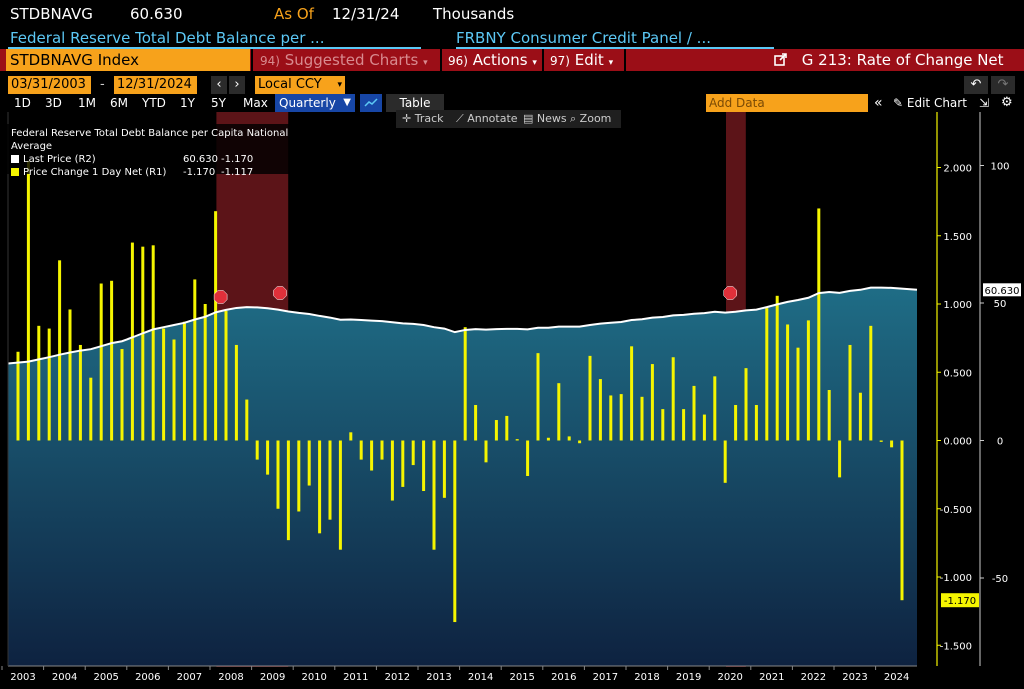 This screenshot has height=689, width=1024. Describe the element at coordinates (87, 103) in the screenshot. I see `period-1m: 1M` at that location.